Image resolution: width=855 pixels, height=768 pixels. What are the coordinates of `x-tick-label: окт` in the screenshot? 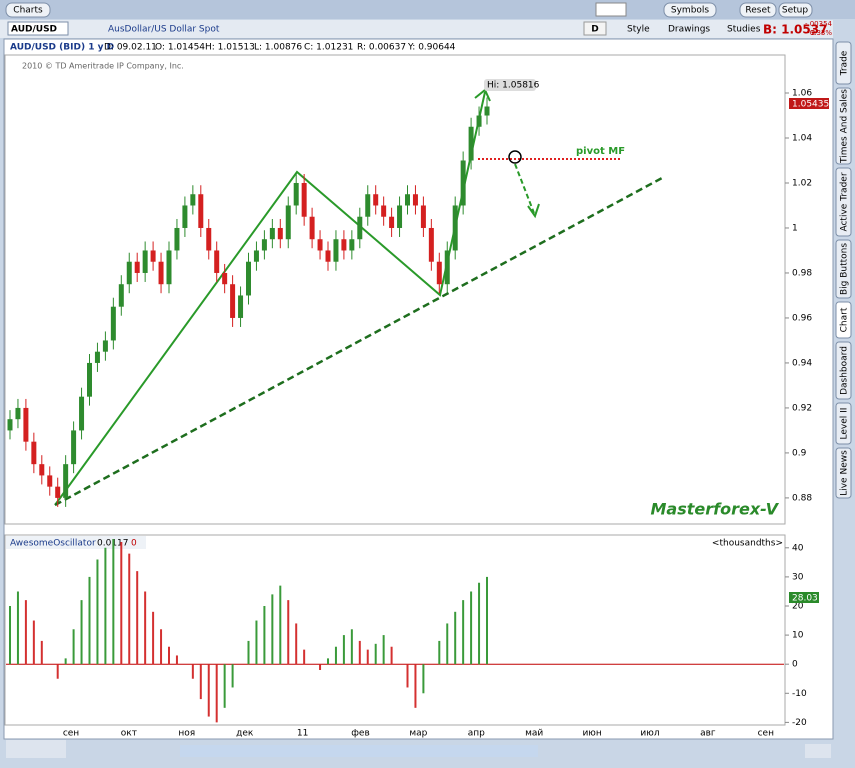 It's located at (129, 734).